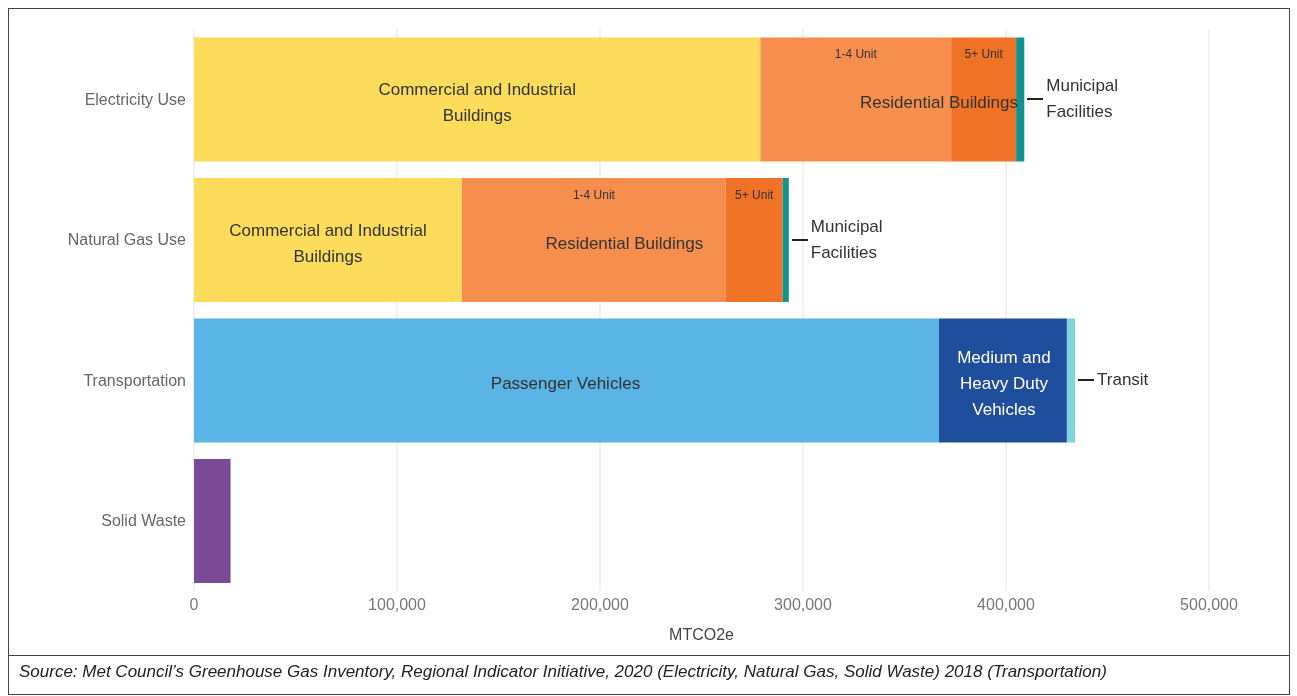 Image resolution: width=1297 pixels, height=696 pixels. What do you see at coordinates (135, 99) in the screenshot?
I see `y-tick-label: Electricity Use` at bounding box center [135, 99].